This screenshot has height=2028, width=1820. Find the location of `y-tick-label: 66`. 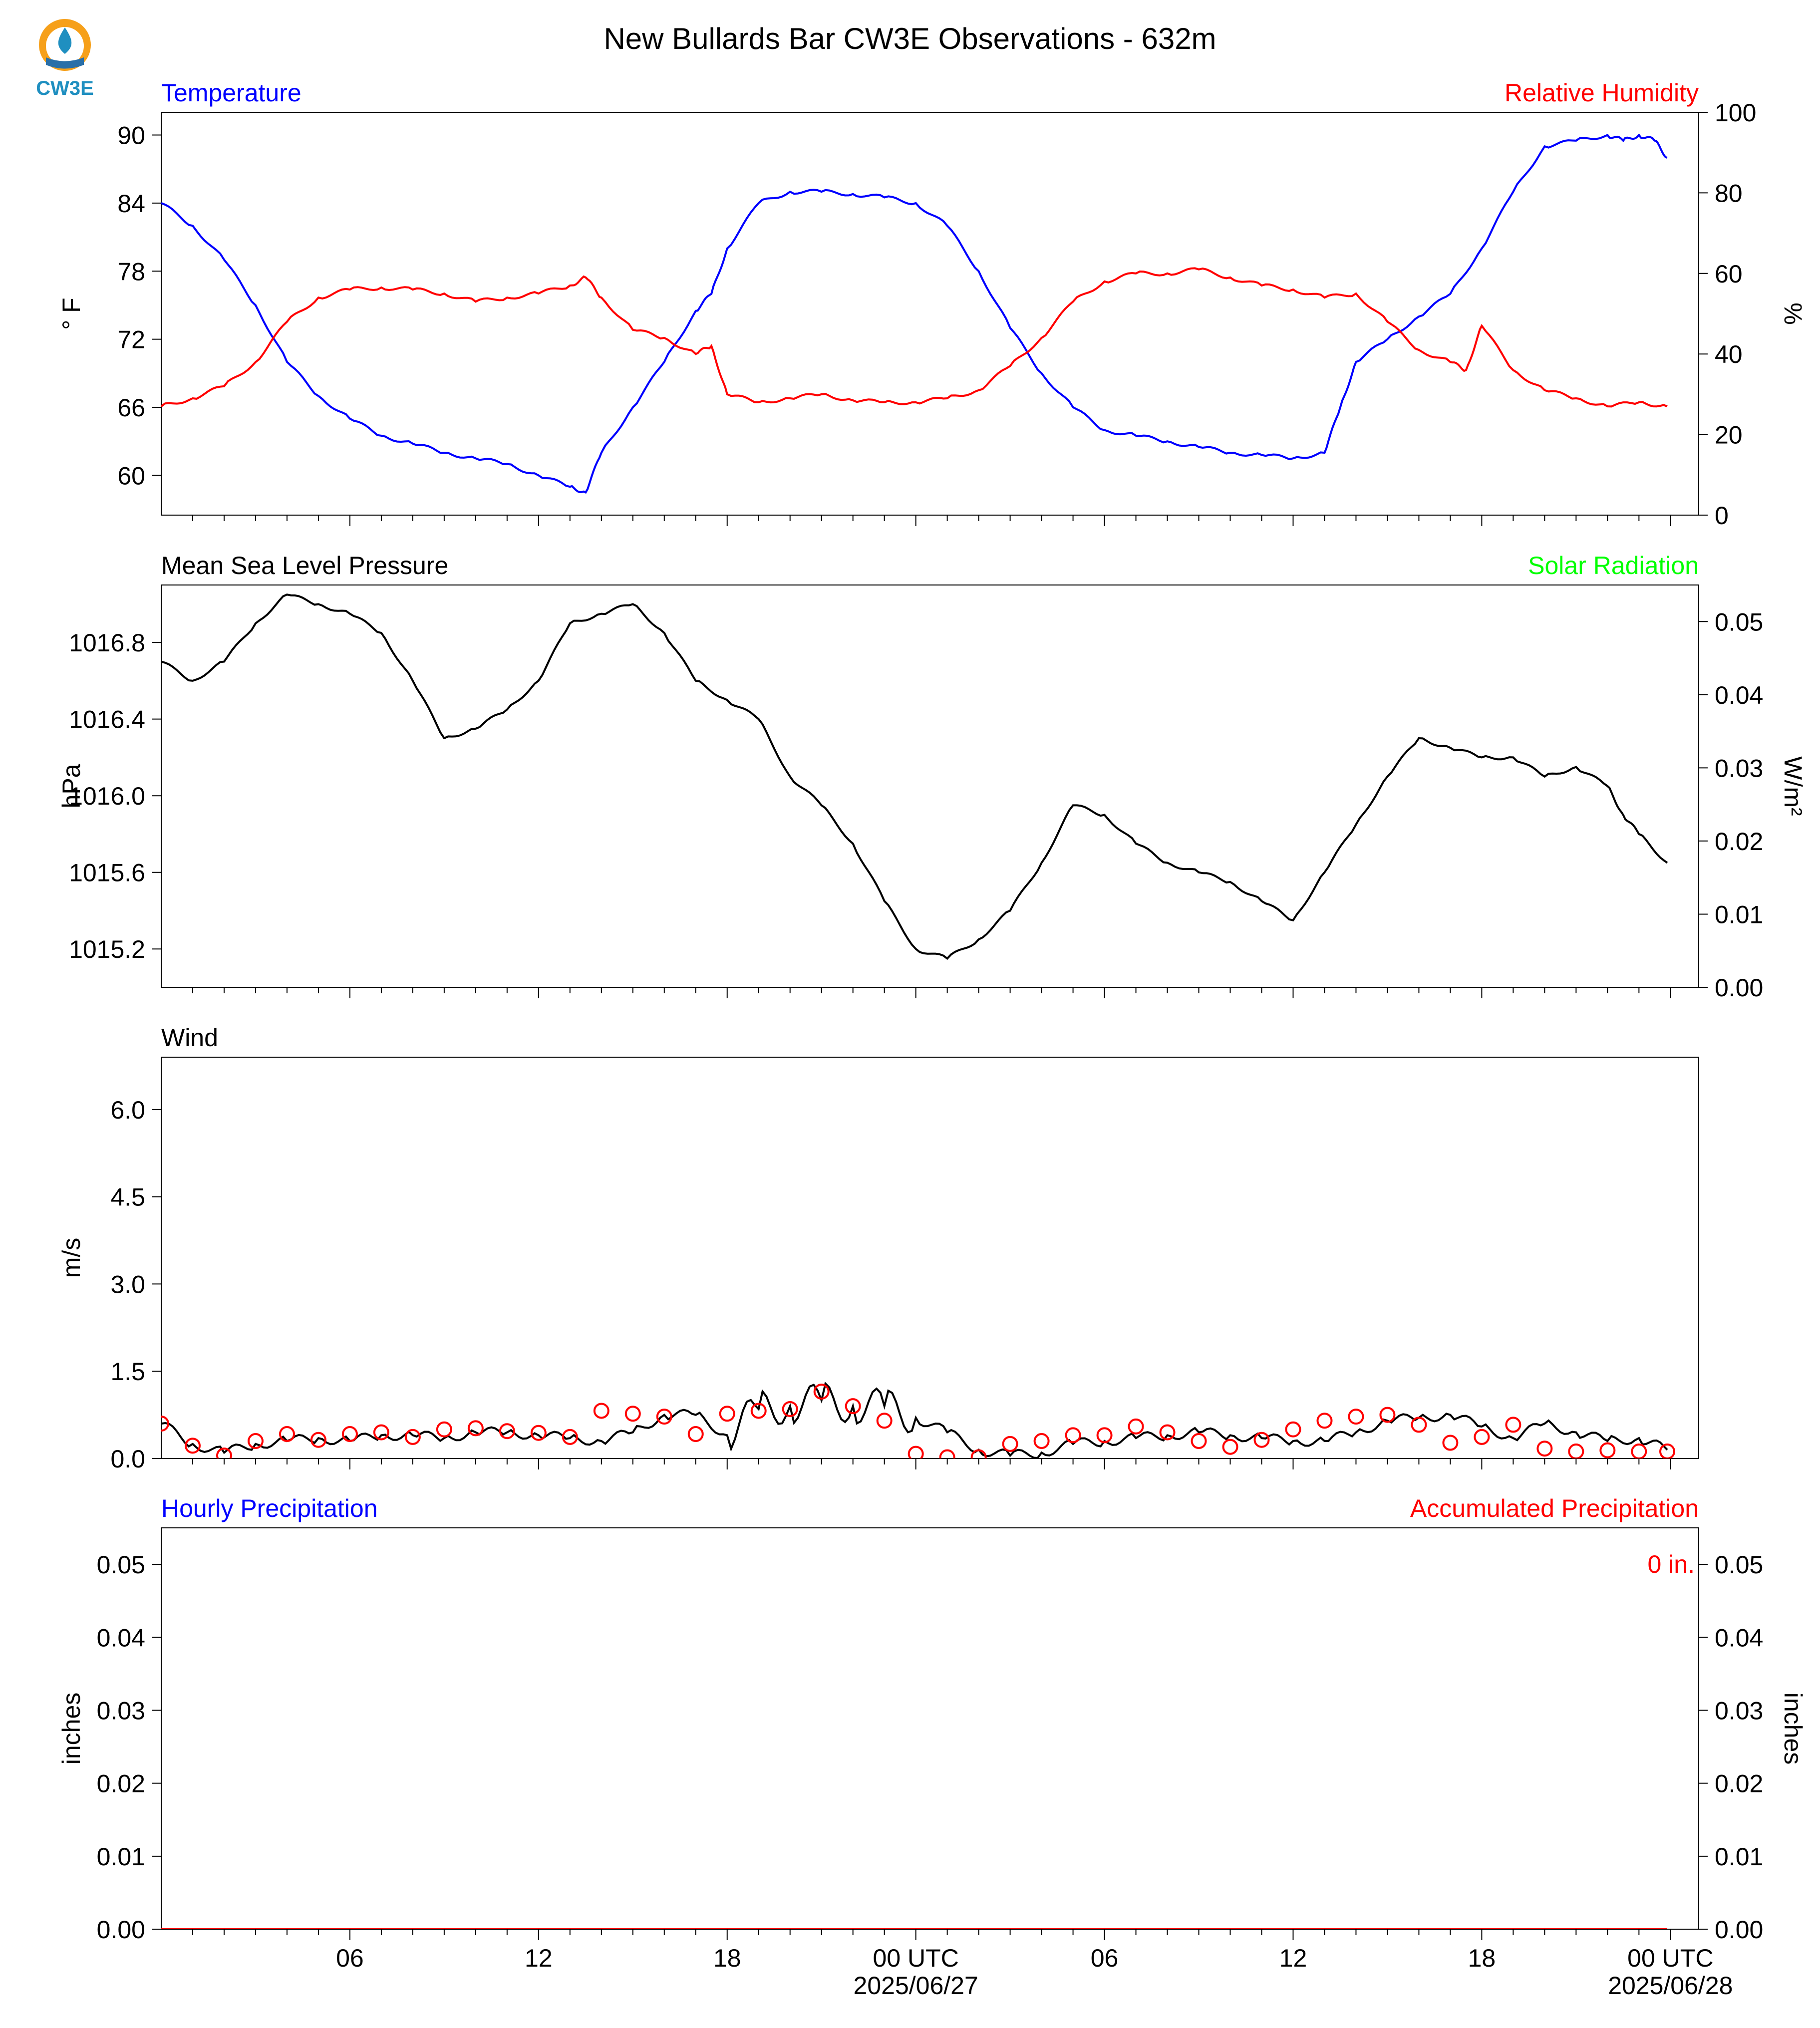

y-tick-label: 66 is located at coordinates (131, 408).